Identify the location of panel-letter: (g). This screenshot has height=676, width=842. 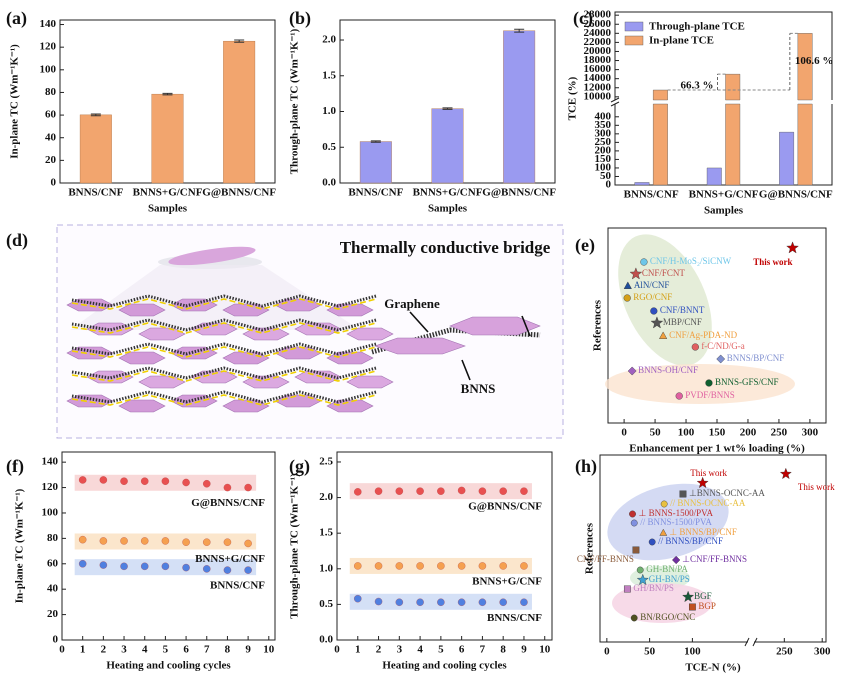
(299, 466).